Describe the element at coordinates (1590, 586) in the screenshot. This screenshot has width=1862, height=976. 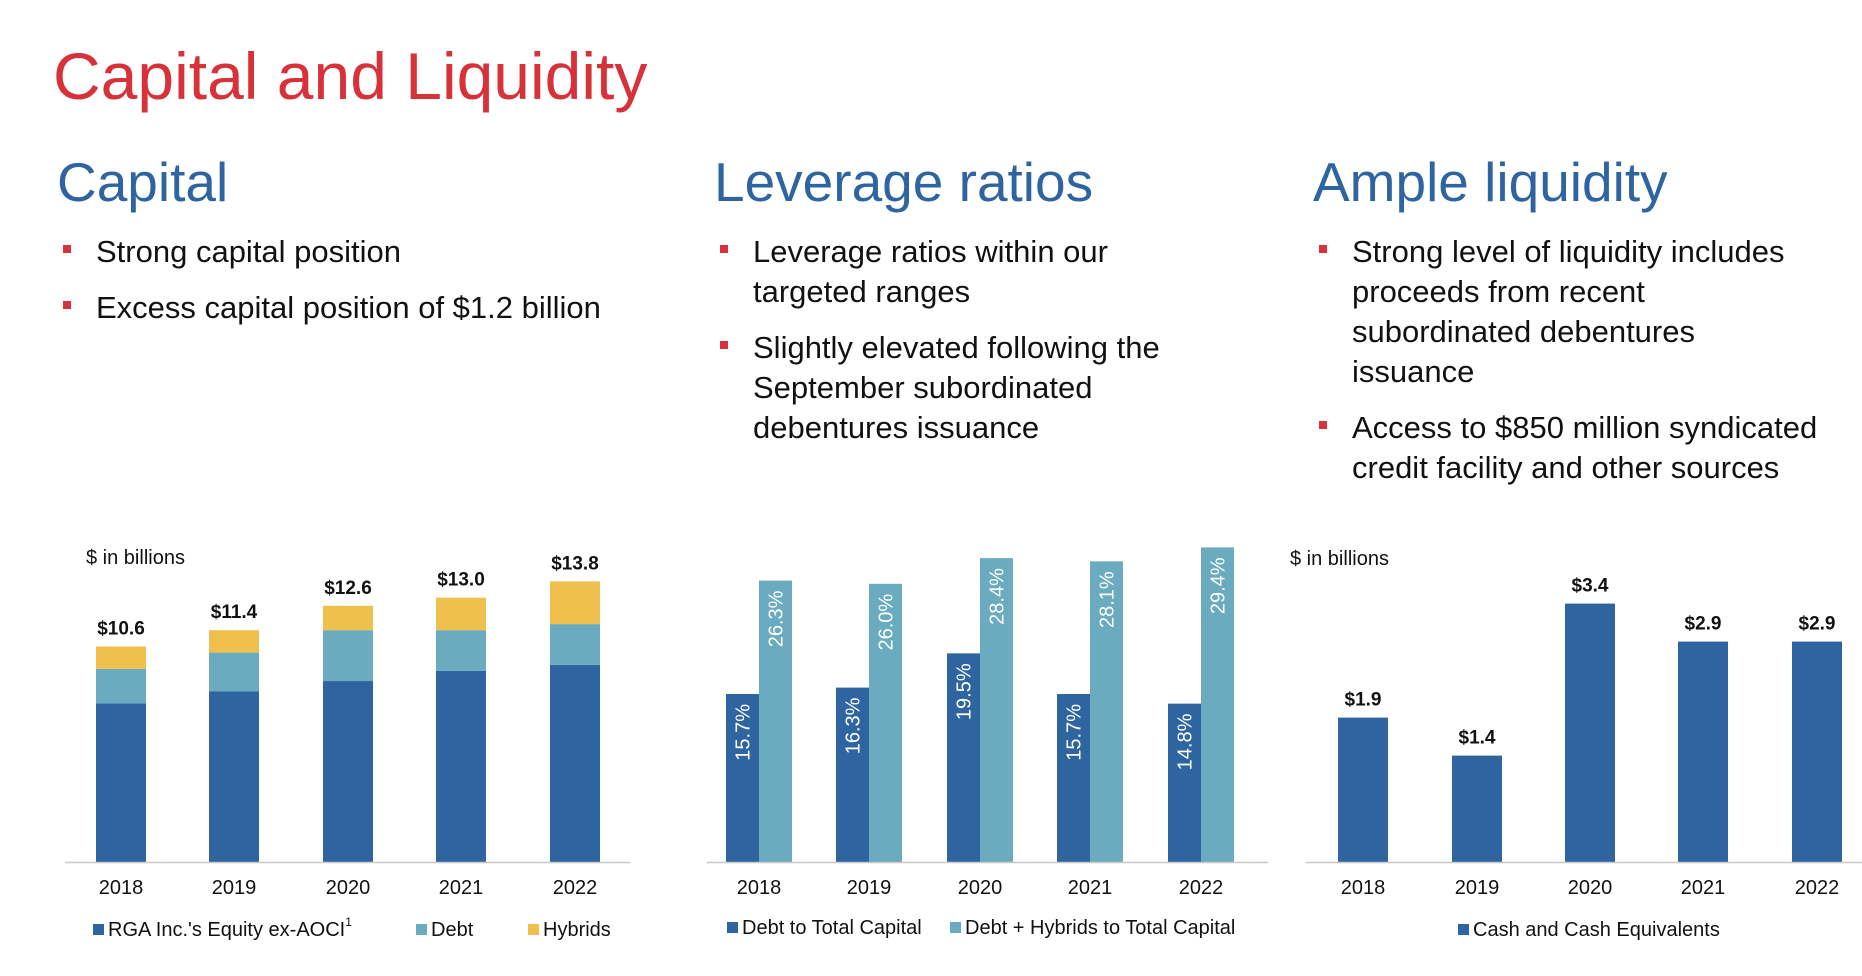
I see `value-label: $3.4` at that location.